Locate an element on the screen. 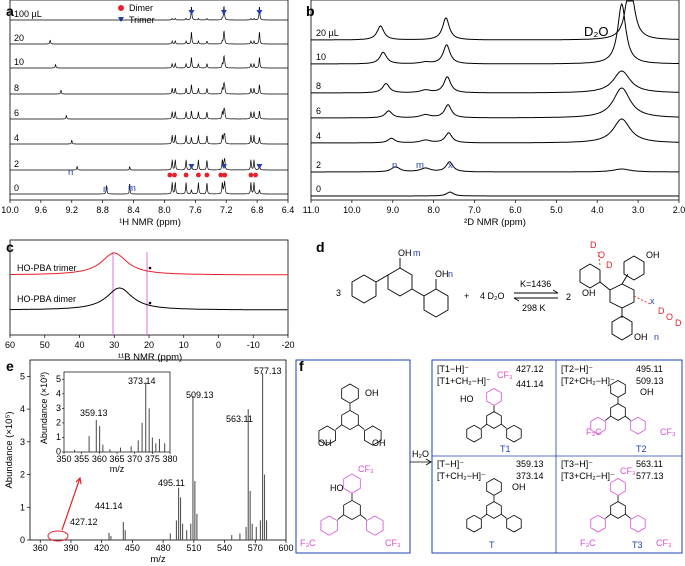 Image resolution: width=685 pixels, height=566 pixels. e-inset-yticklabel-4: 4 is located at coordinates (58, 393).